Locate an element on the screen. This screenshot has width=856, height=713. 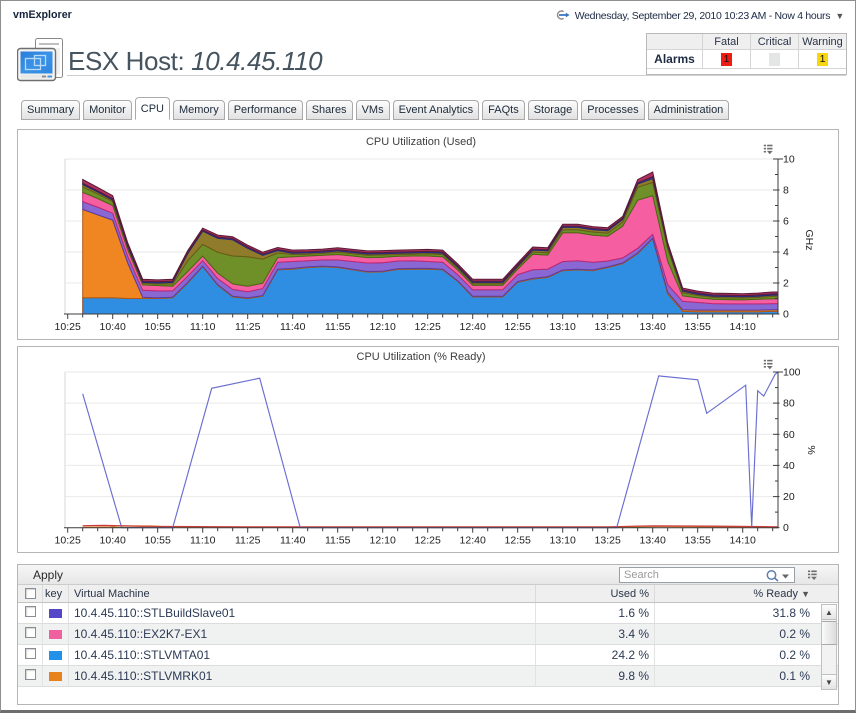
svg-text: 10 is located at coordinates (789, 160).